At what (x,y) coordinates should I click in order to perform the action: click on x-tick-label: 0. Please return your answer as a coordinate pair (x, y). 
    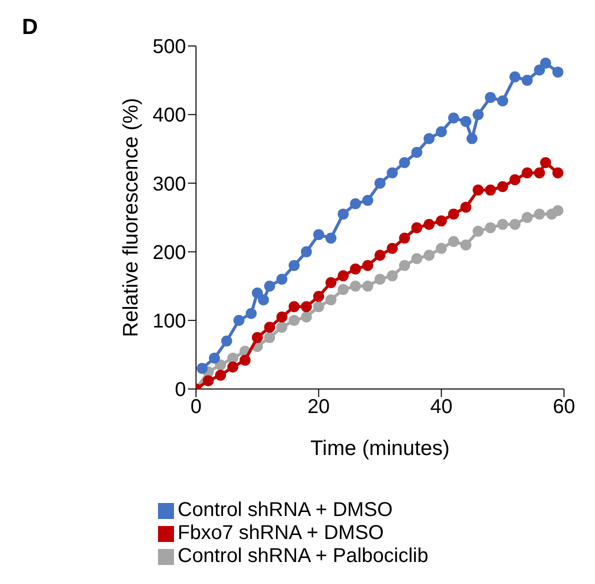
    Looking at the image, I should click on (196, 407).